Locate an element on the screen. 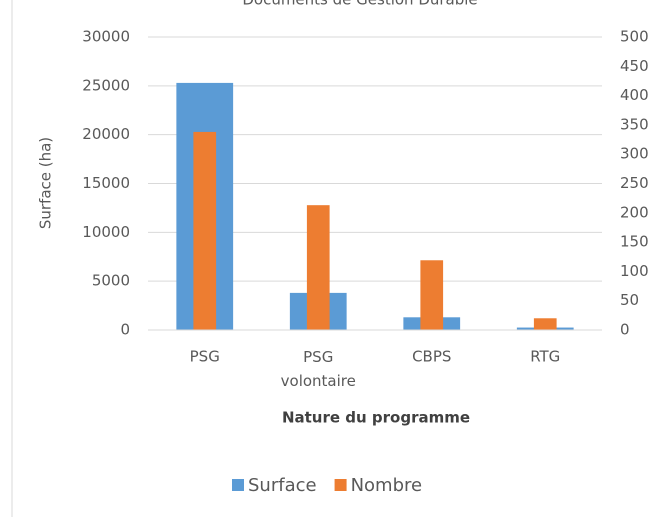  x-tick-label: RTG is located at coordinates (545, 357).